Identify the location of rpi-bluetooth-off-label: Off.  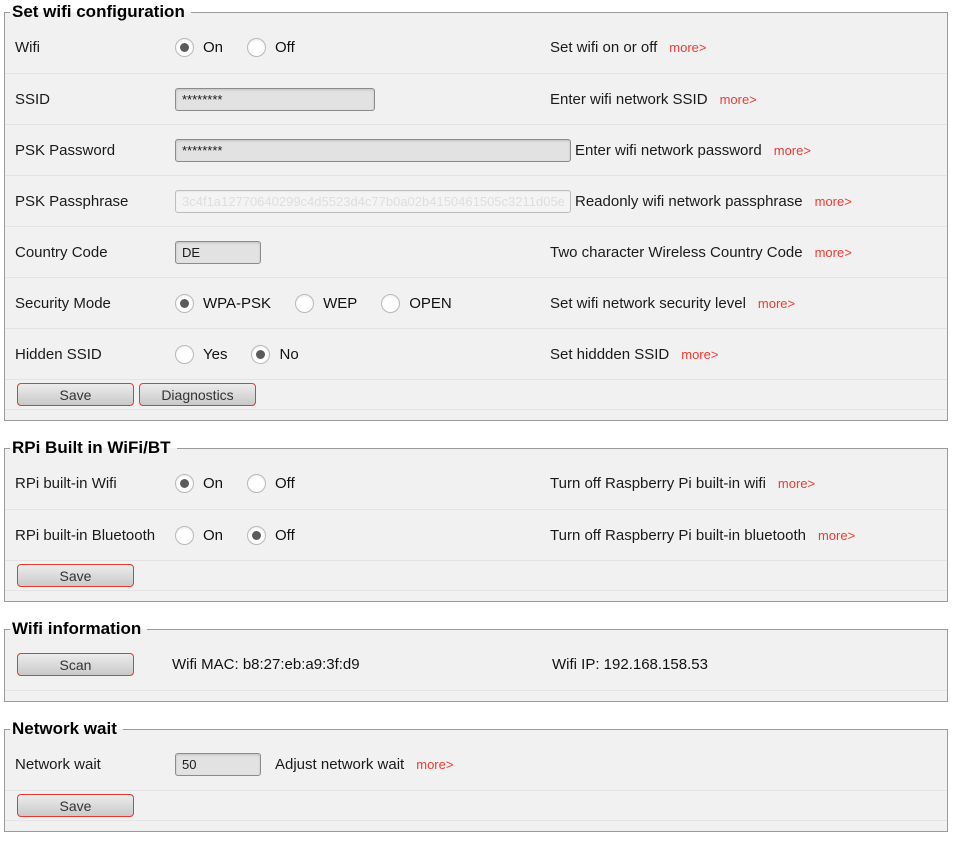
(285, 535).